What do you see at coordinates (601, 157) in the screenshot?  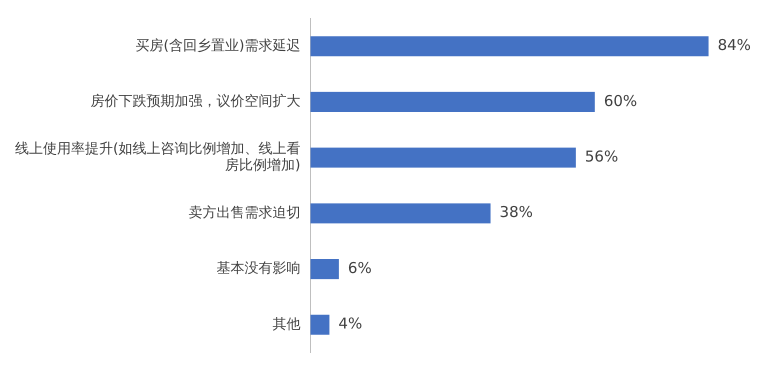 I see `data-label: 56%` at bounding box center [601, 157].